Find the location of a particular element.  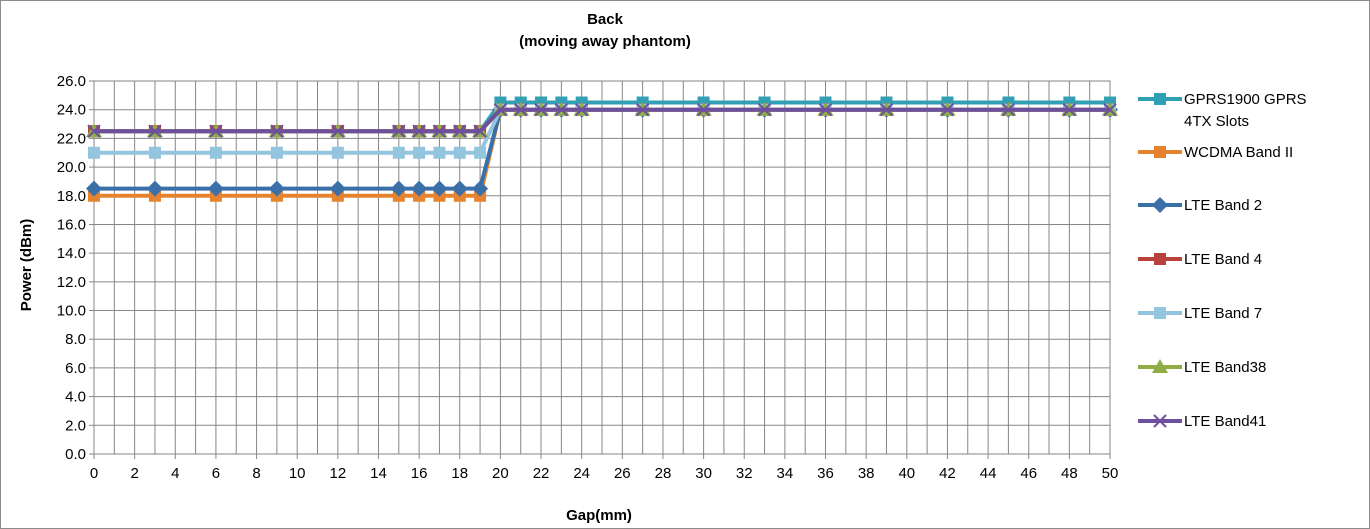

legend-item: LTE Band 7 is located at coordinates (1200, 313).